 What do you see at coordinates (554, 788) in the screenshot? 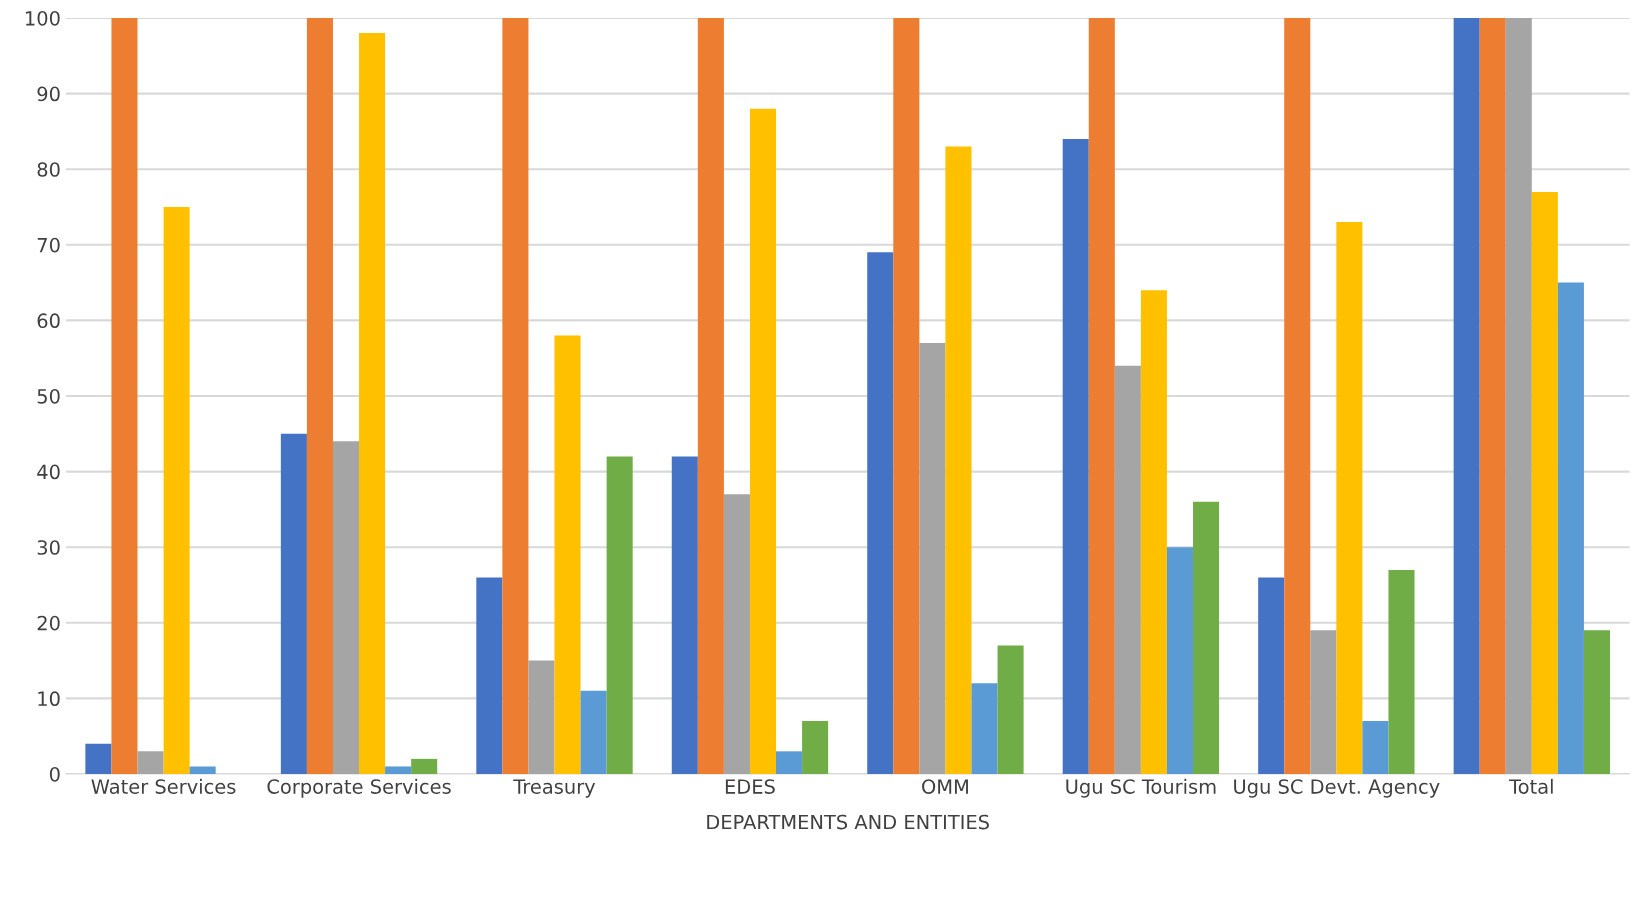
I see `x-tick-label: Treasury` at bounding box center [554, 788].